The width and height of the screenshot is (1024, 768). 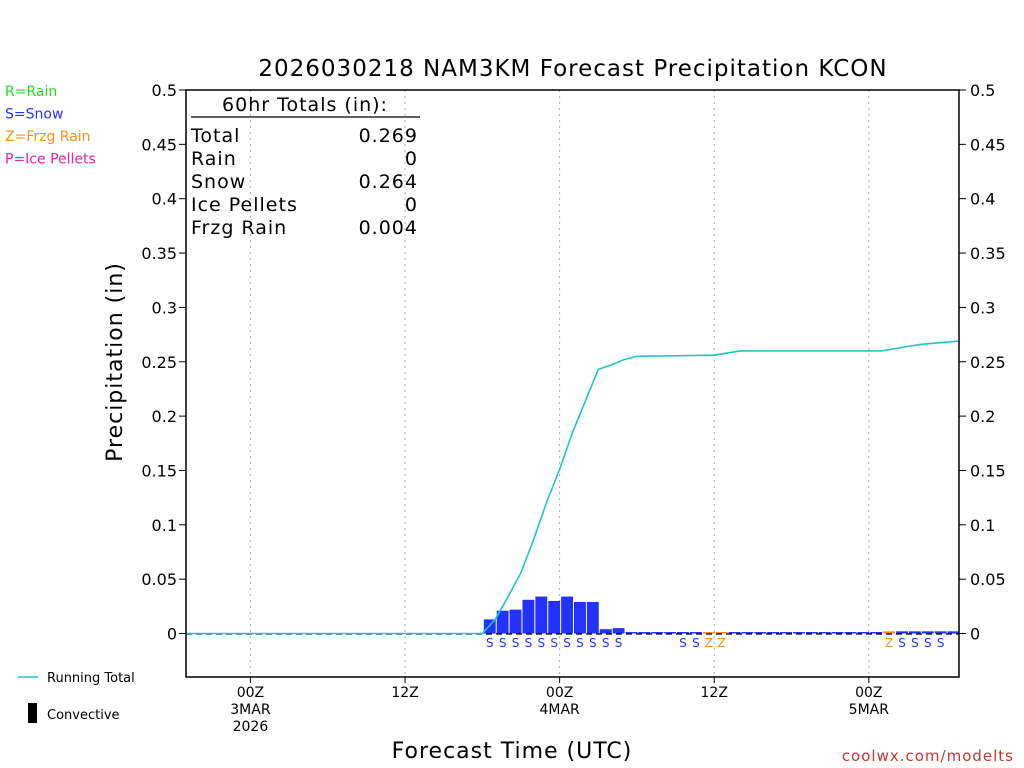 What do you see at coordinates (982, 525) in the screenshot?
I see `y-tick-label-right: 0.1` at bounding box center [982, 525].